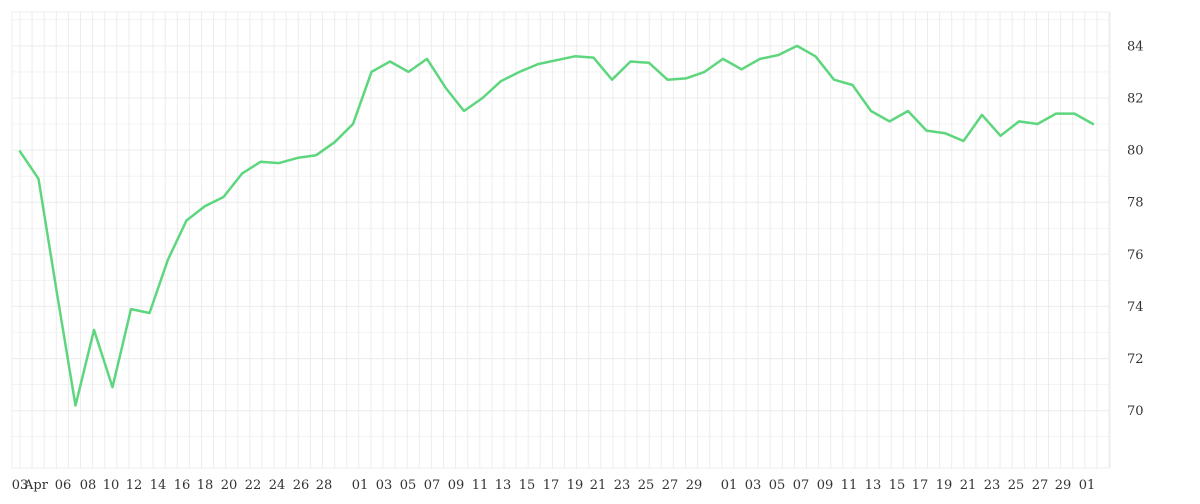  I want to click on x-tick-label: 12, so click(134, 485).